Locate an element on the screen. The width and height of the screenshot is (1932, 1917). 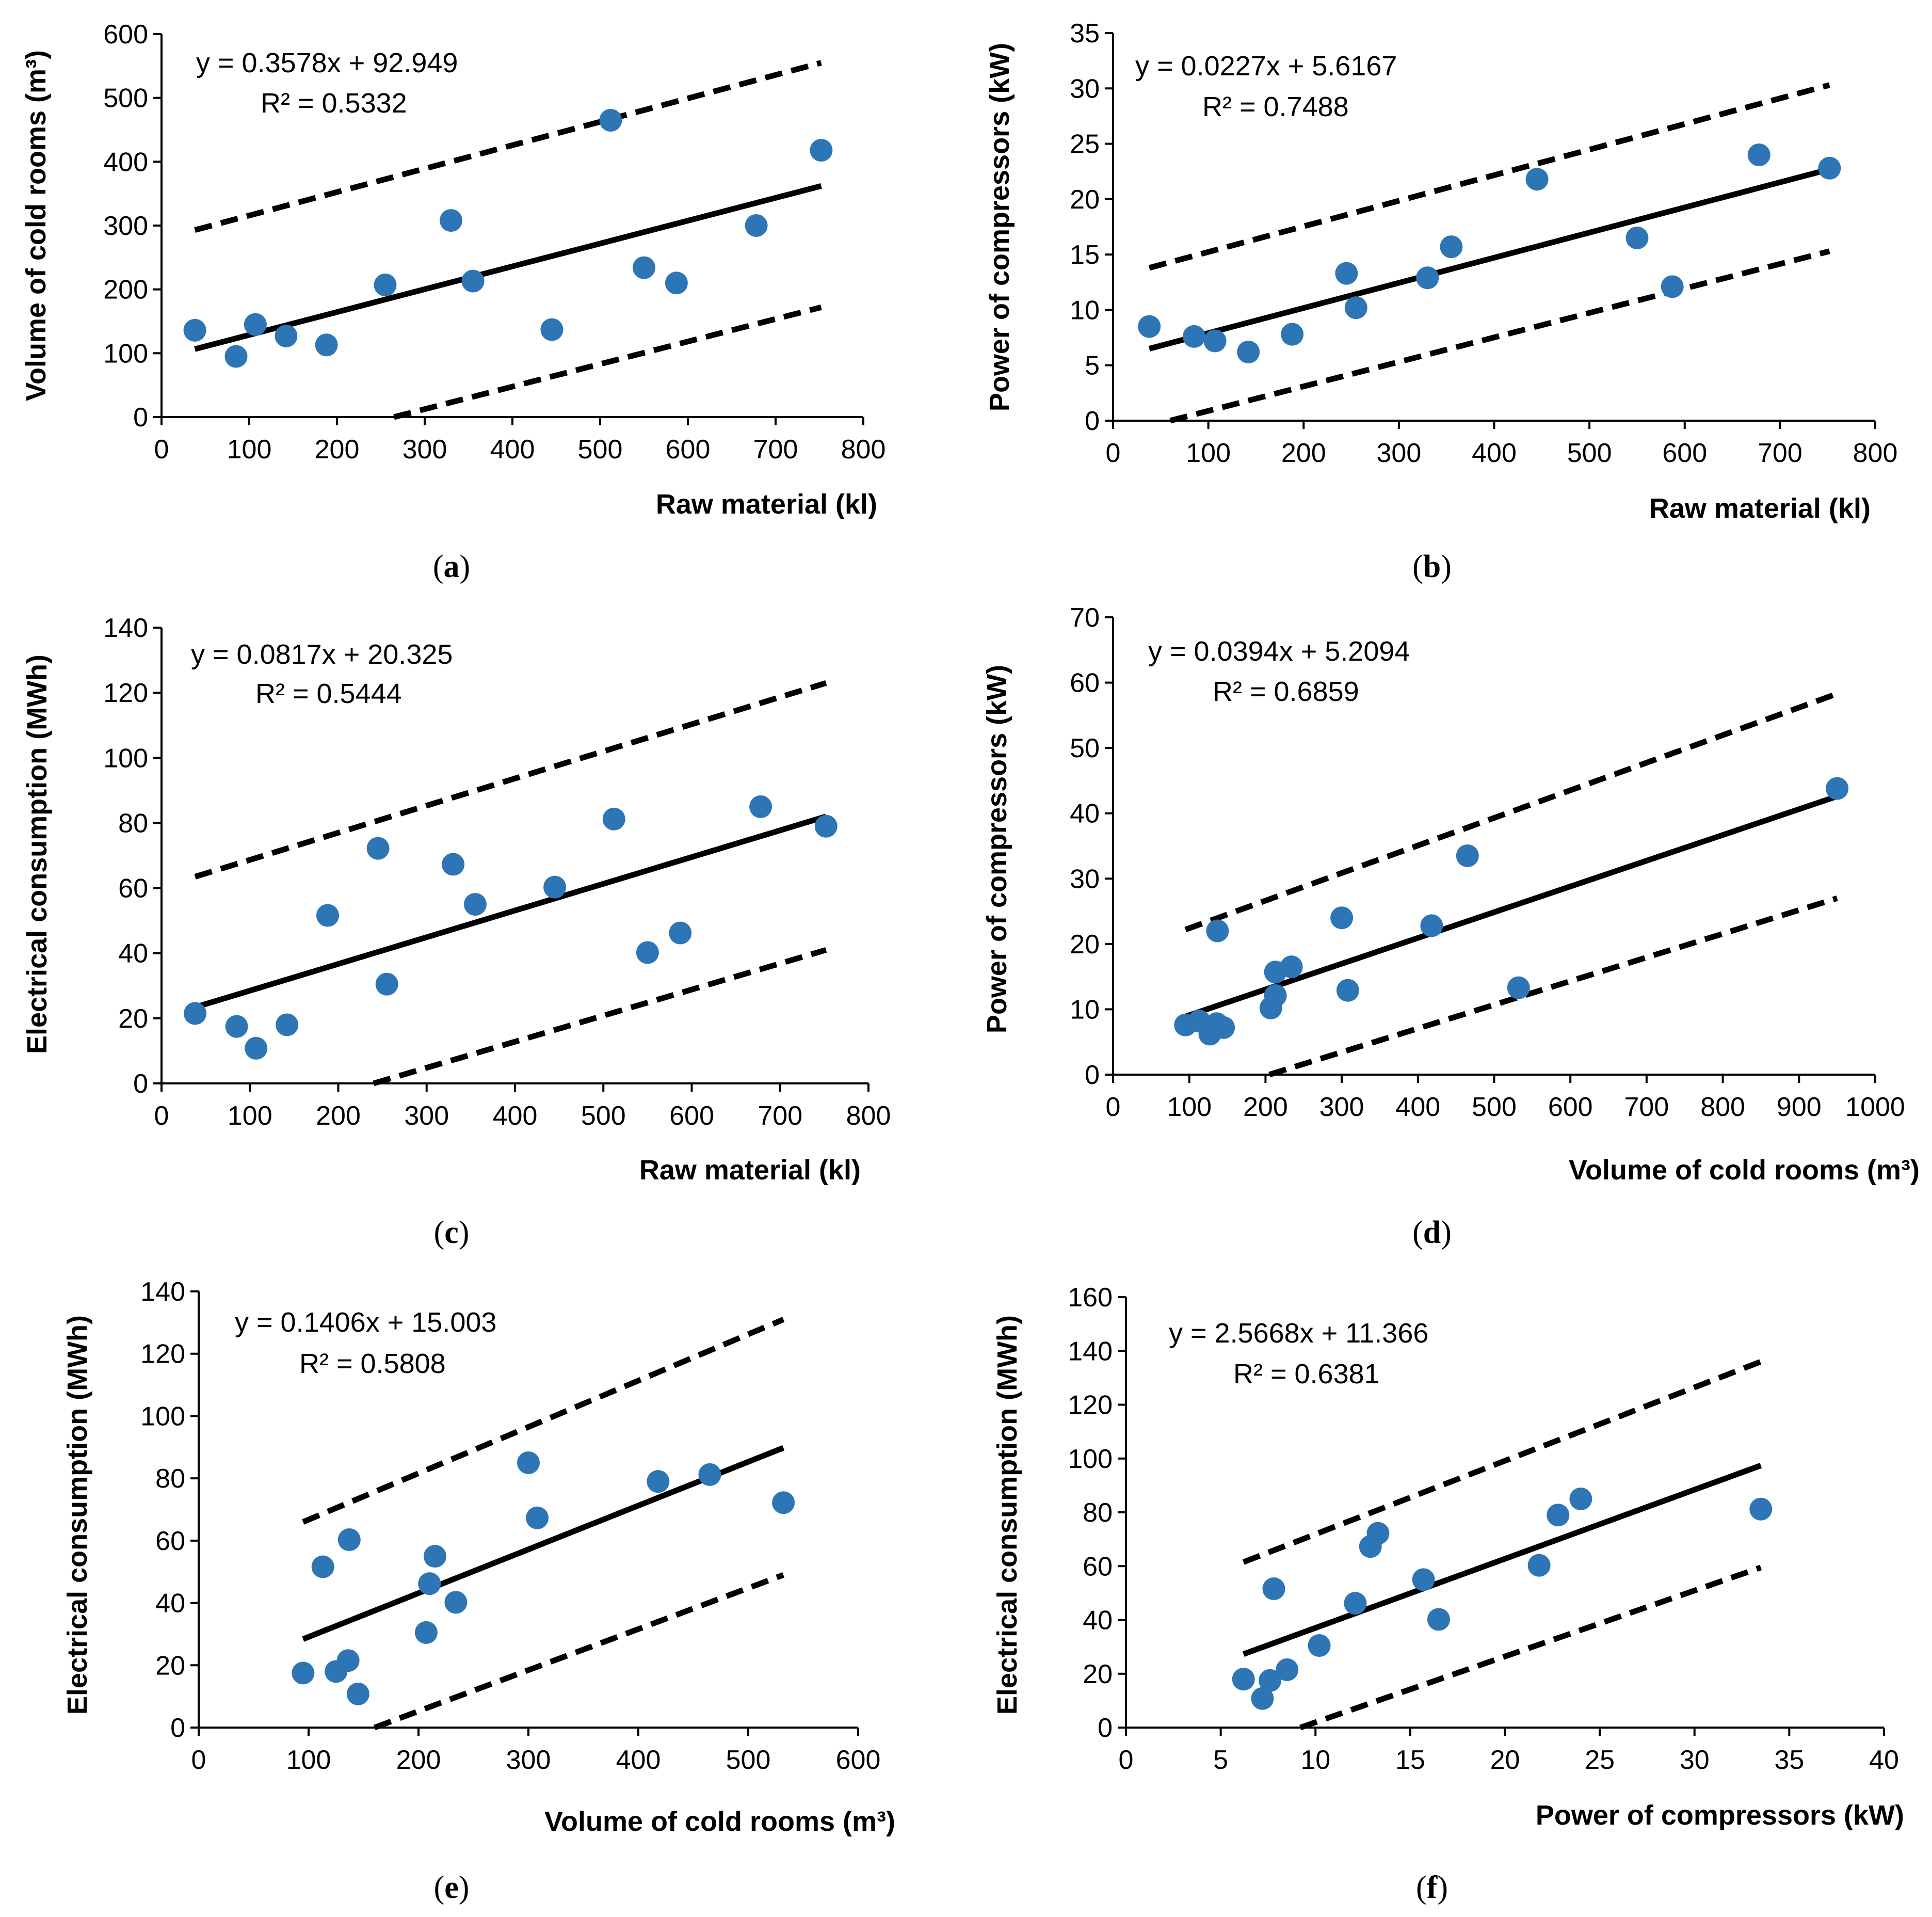
panel-d-fit-line is located at coordinates (1511, 906).